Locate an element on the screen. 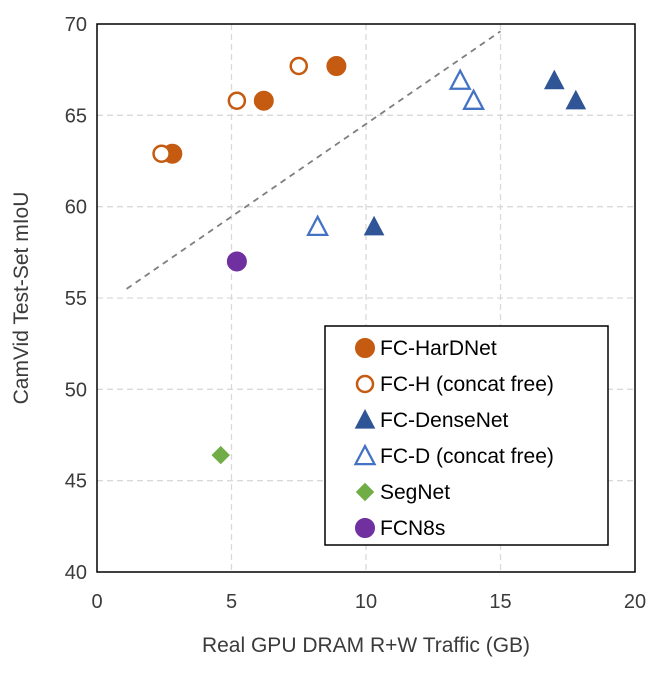 The image size is (653, 674). series-fc-densenet is located at coordinates (475, 152).